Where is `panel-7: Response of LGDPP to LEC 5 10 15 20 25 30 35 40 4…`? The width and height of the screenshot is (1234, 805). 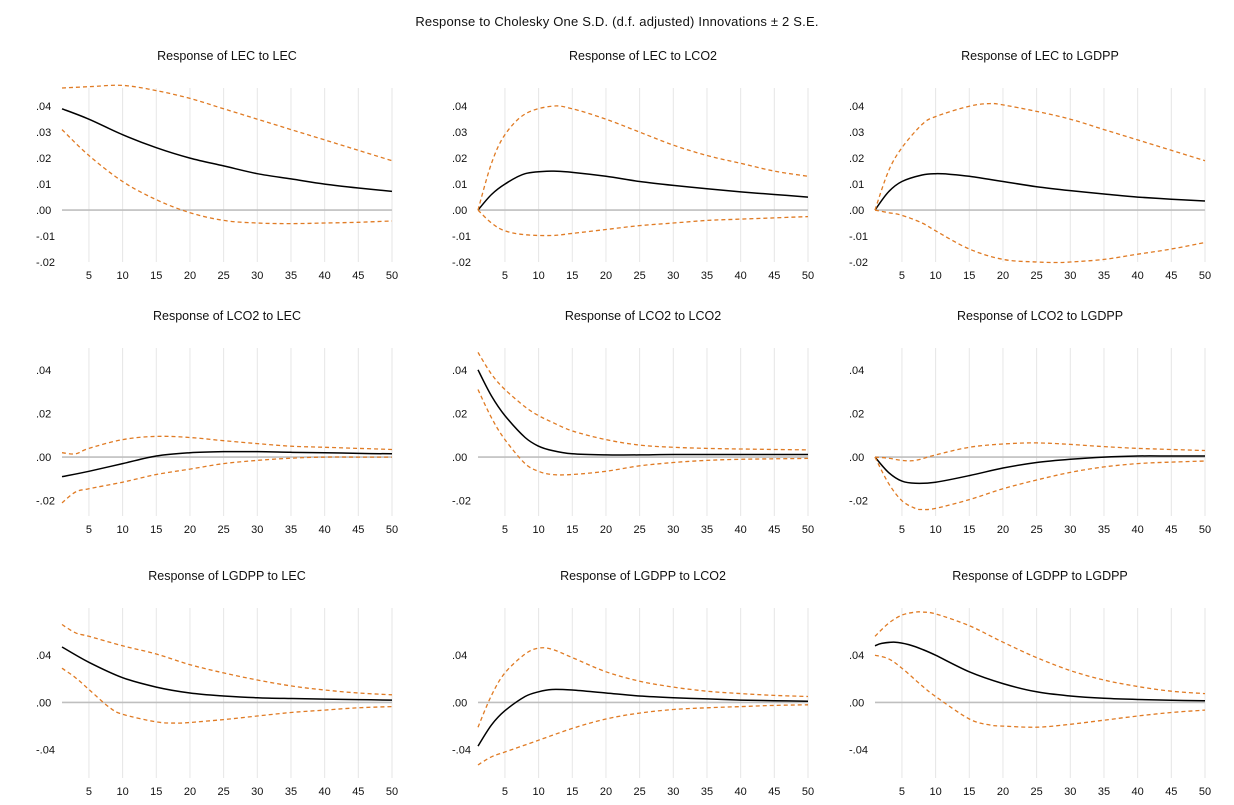
panel-7: Response of LGDPP to LEC 5 10 15 20 25 30 35 40 4… is located at coordinates (217, 683).